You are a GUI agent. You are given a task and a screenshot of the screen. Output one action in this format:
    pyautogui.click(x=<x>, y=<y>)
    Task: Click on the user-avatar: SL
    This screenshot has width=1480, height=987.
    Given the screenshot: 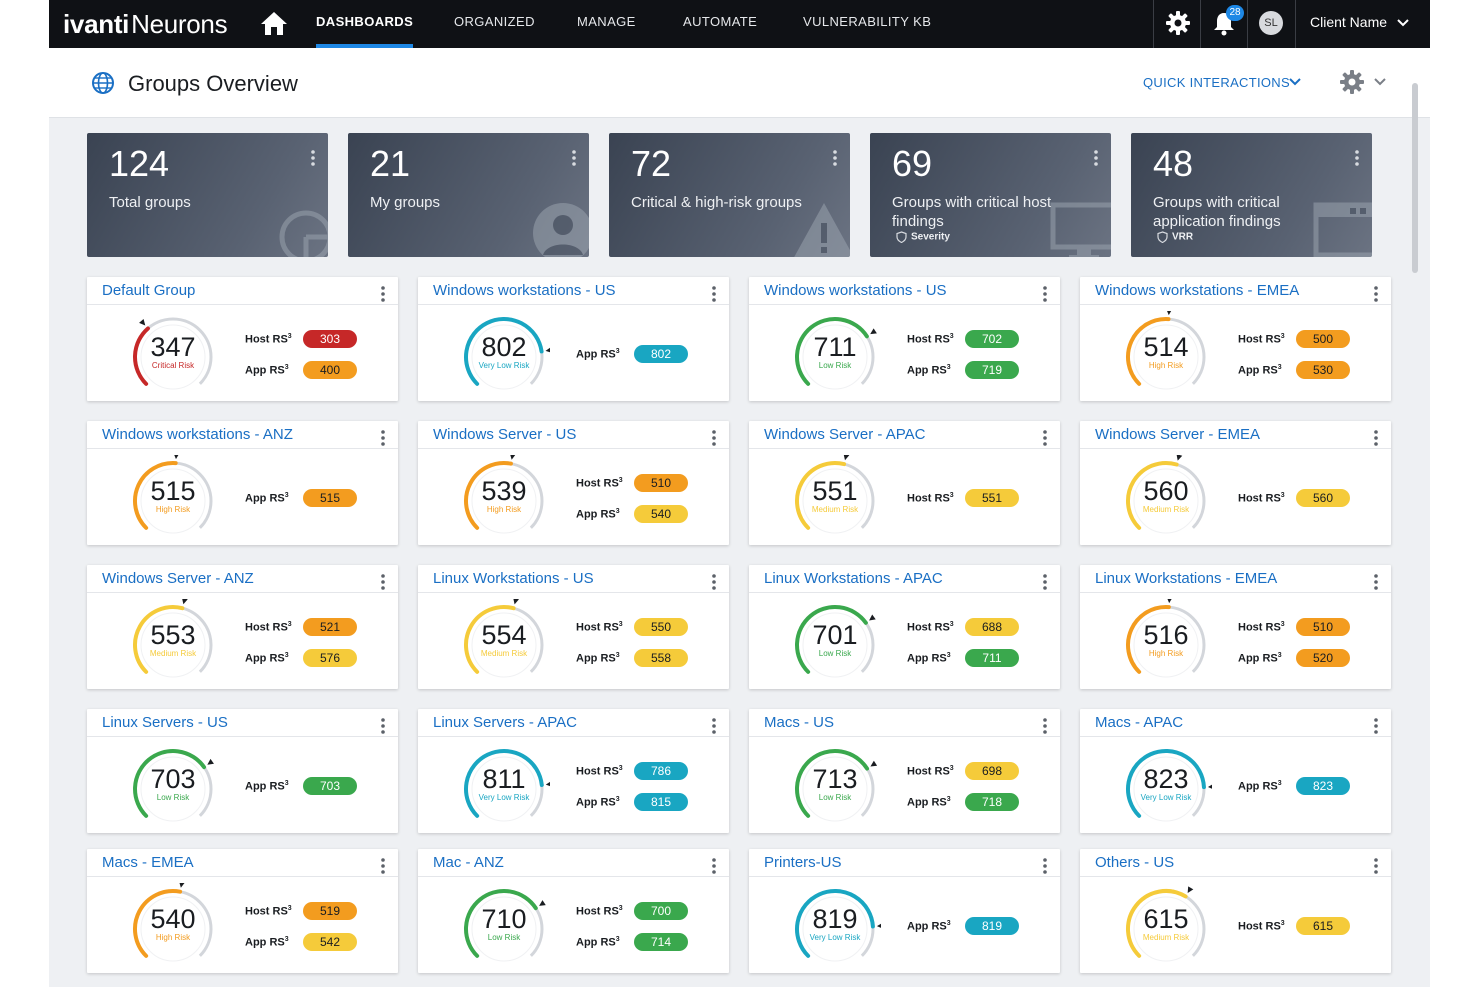 What is the action you would take?
    pyautogui.click(x=1271, y=23)
    